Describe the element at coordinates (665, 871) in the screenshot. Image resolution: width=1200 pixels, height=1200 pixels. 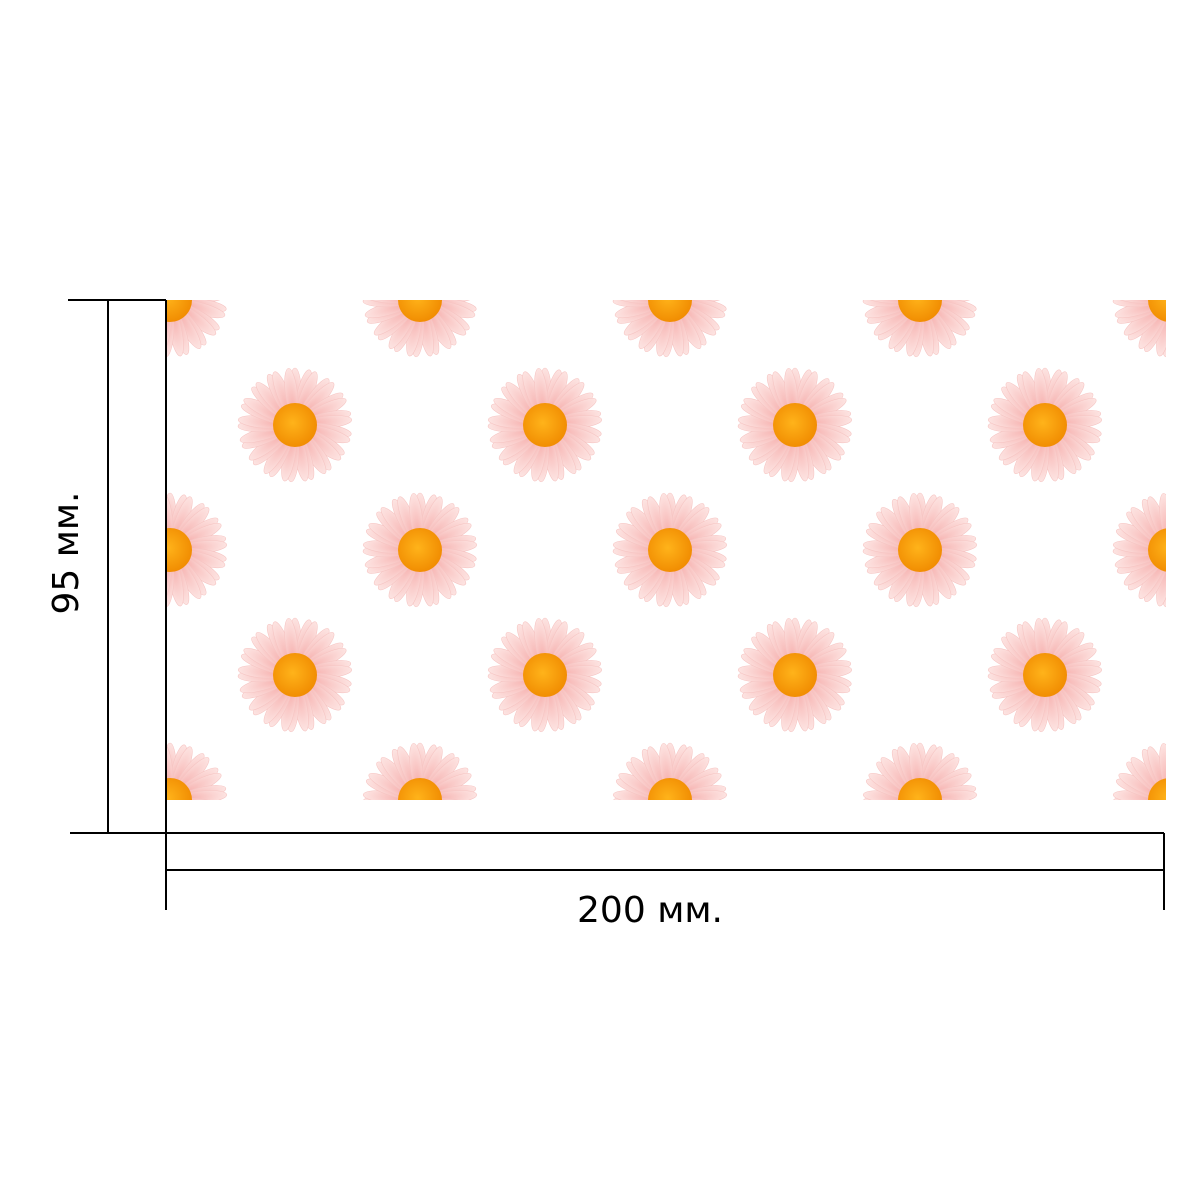
I see `width-dimension` at that location.